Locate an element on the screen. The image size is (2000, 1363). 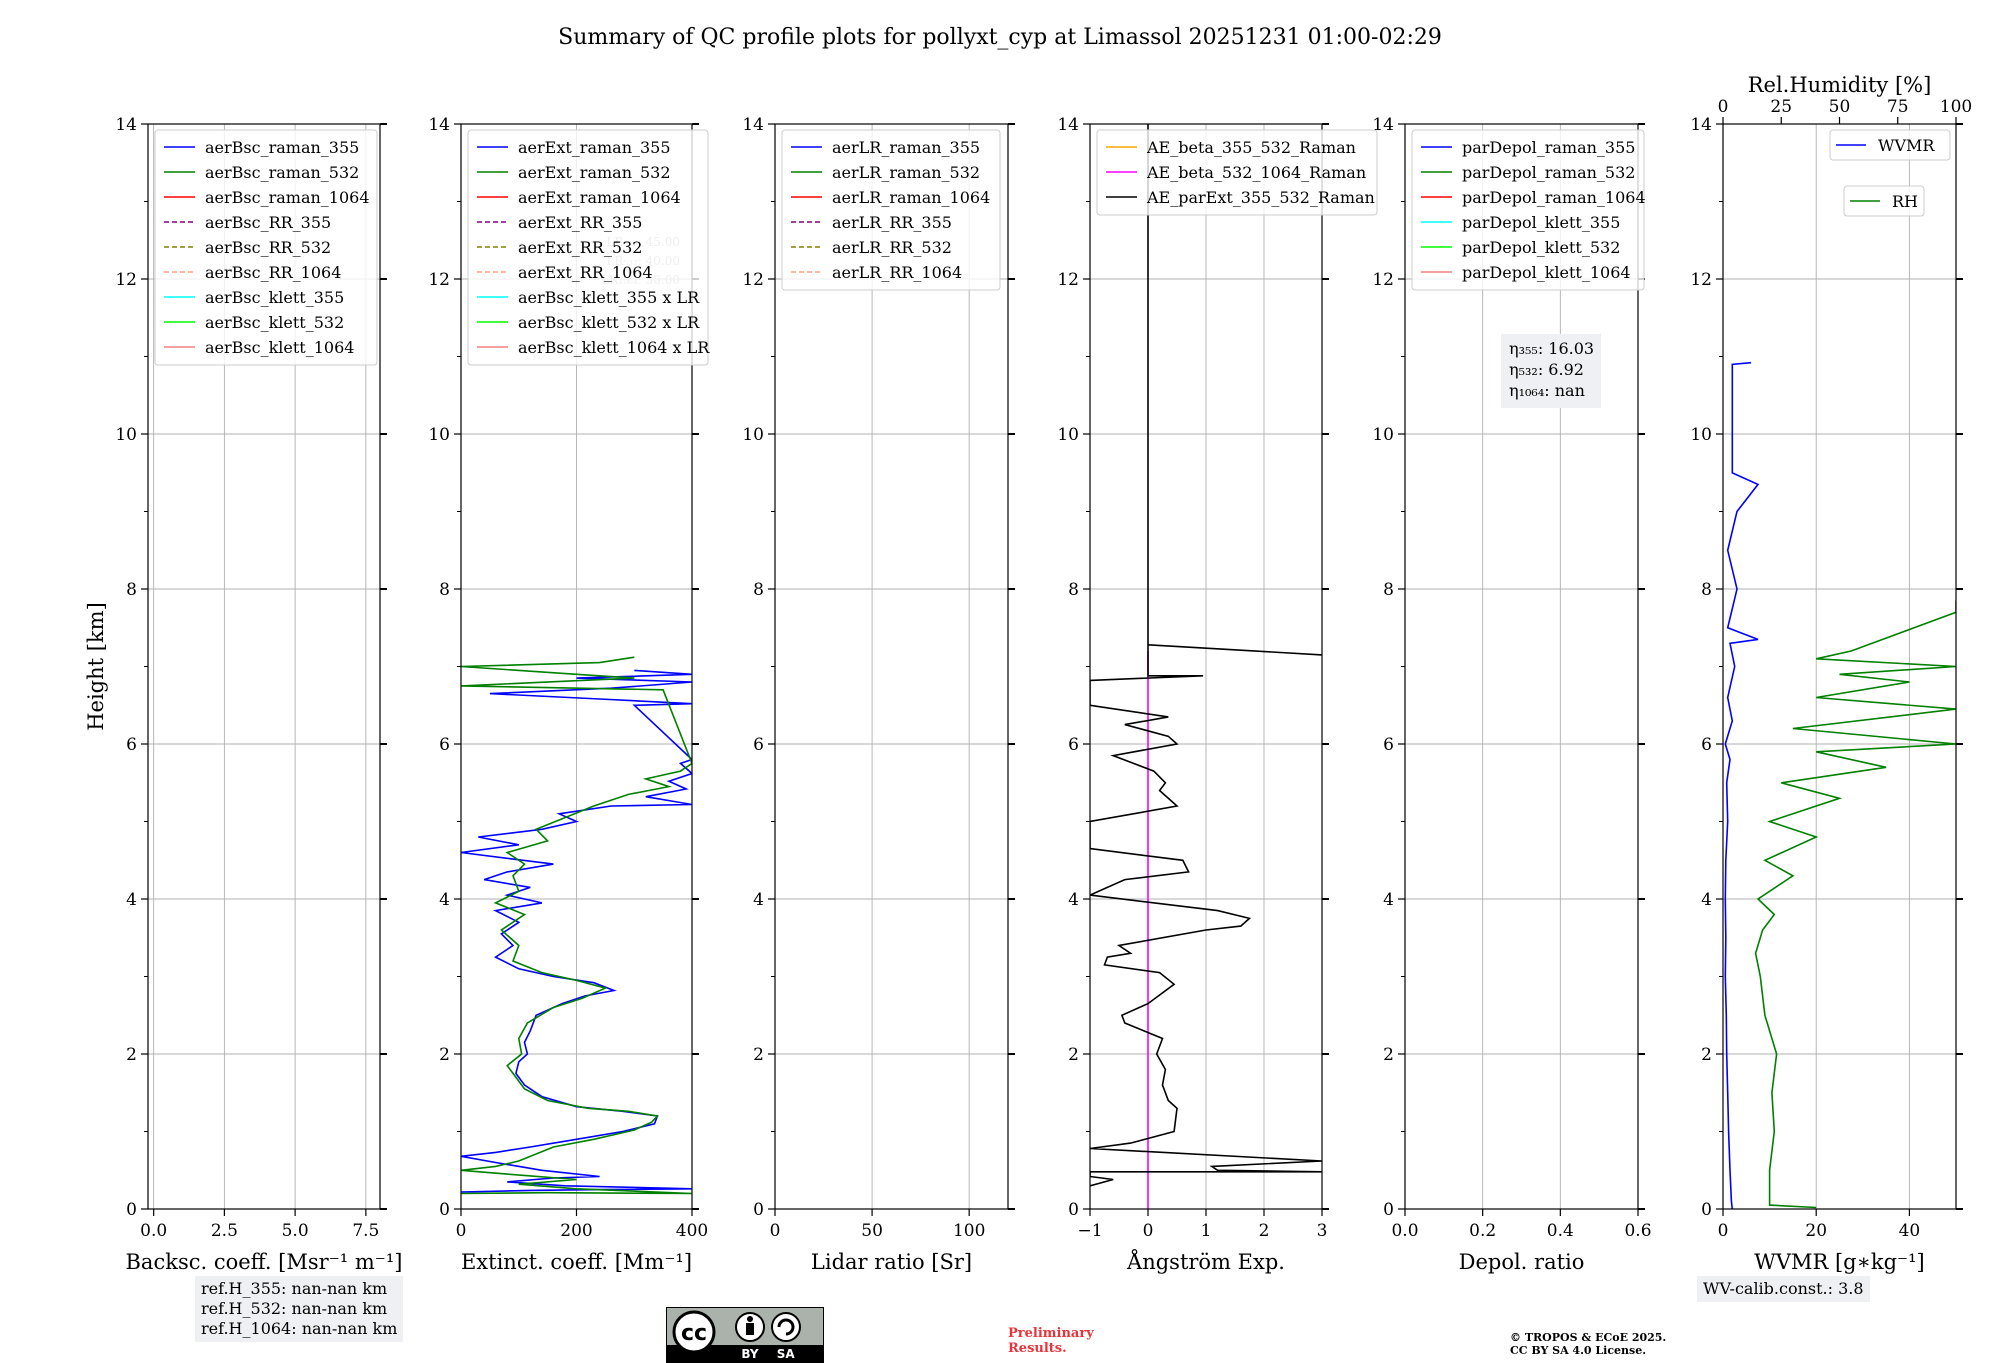
legend-label: parDepol_klett_355 is located at coordinates (1541, 222).